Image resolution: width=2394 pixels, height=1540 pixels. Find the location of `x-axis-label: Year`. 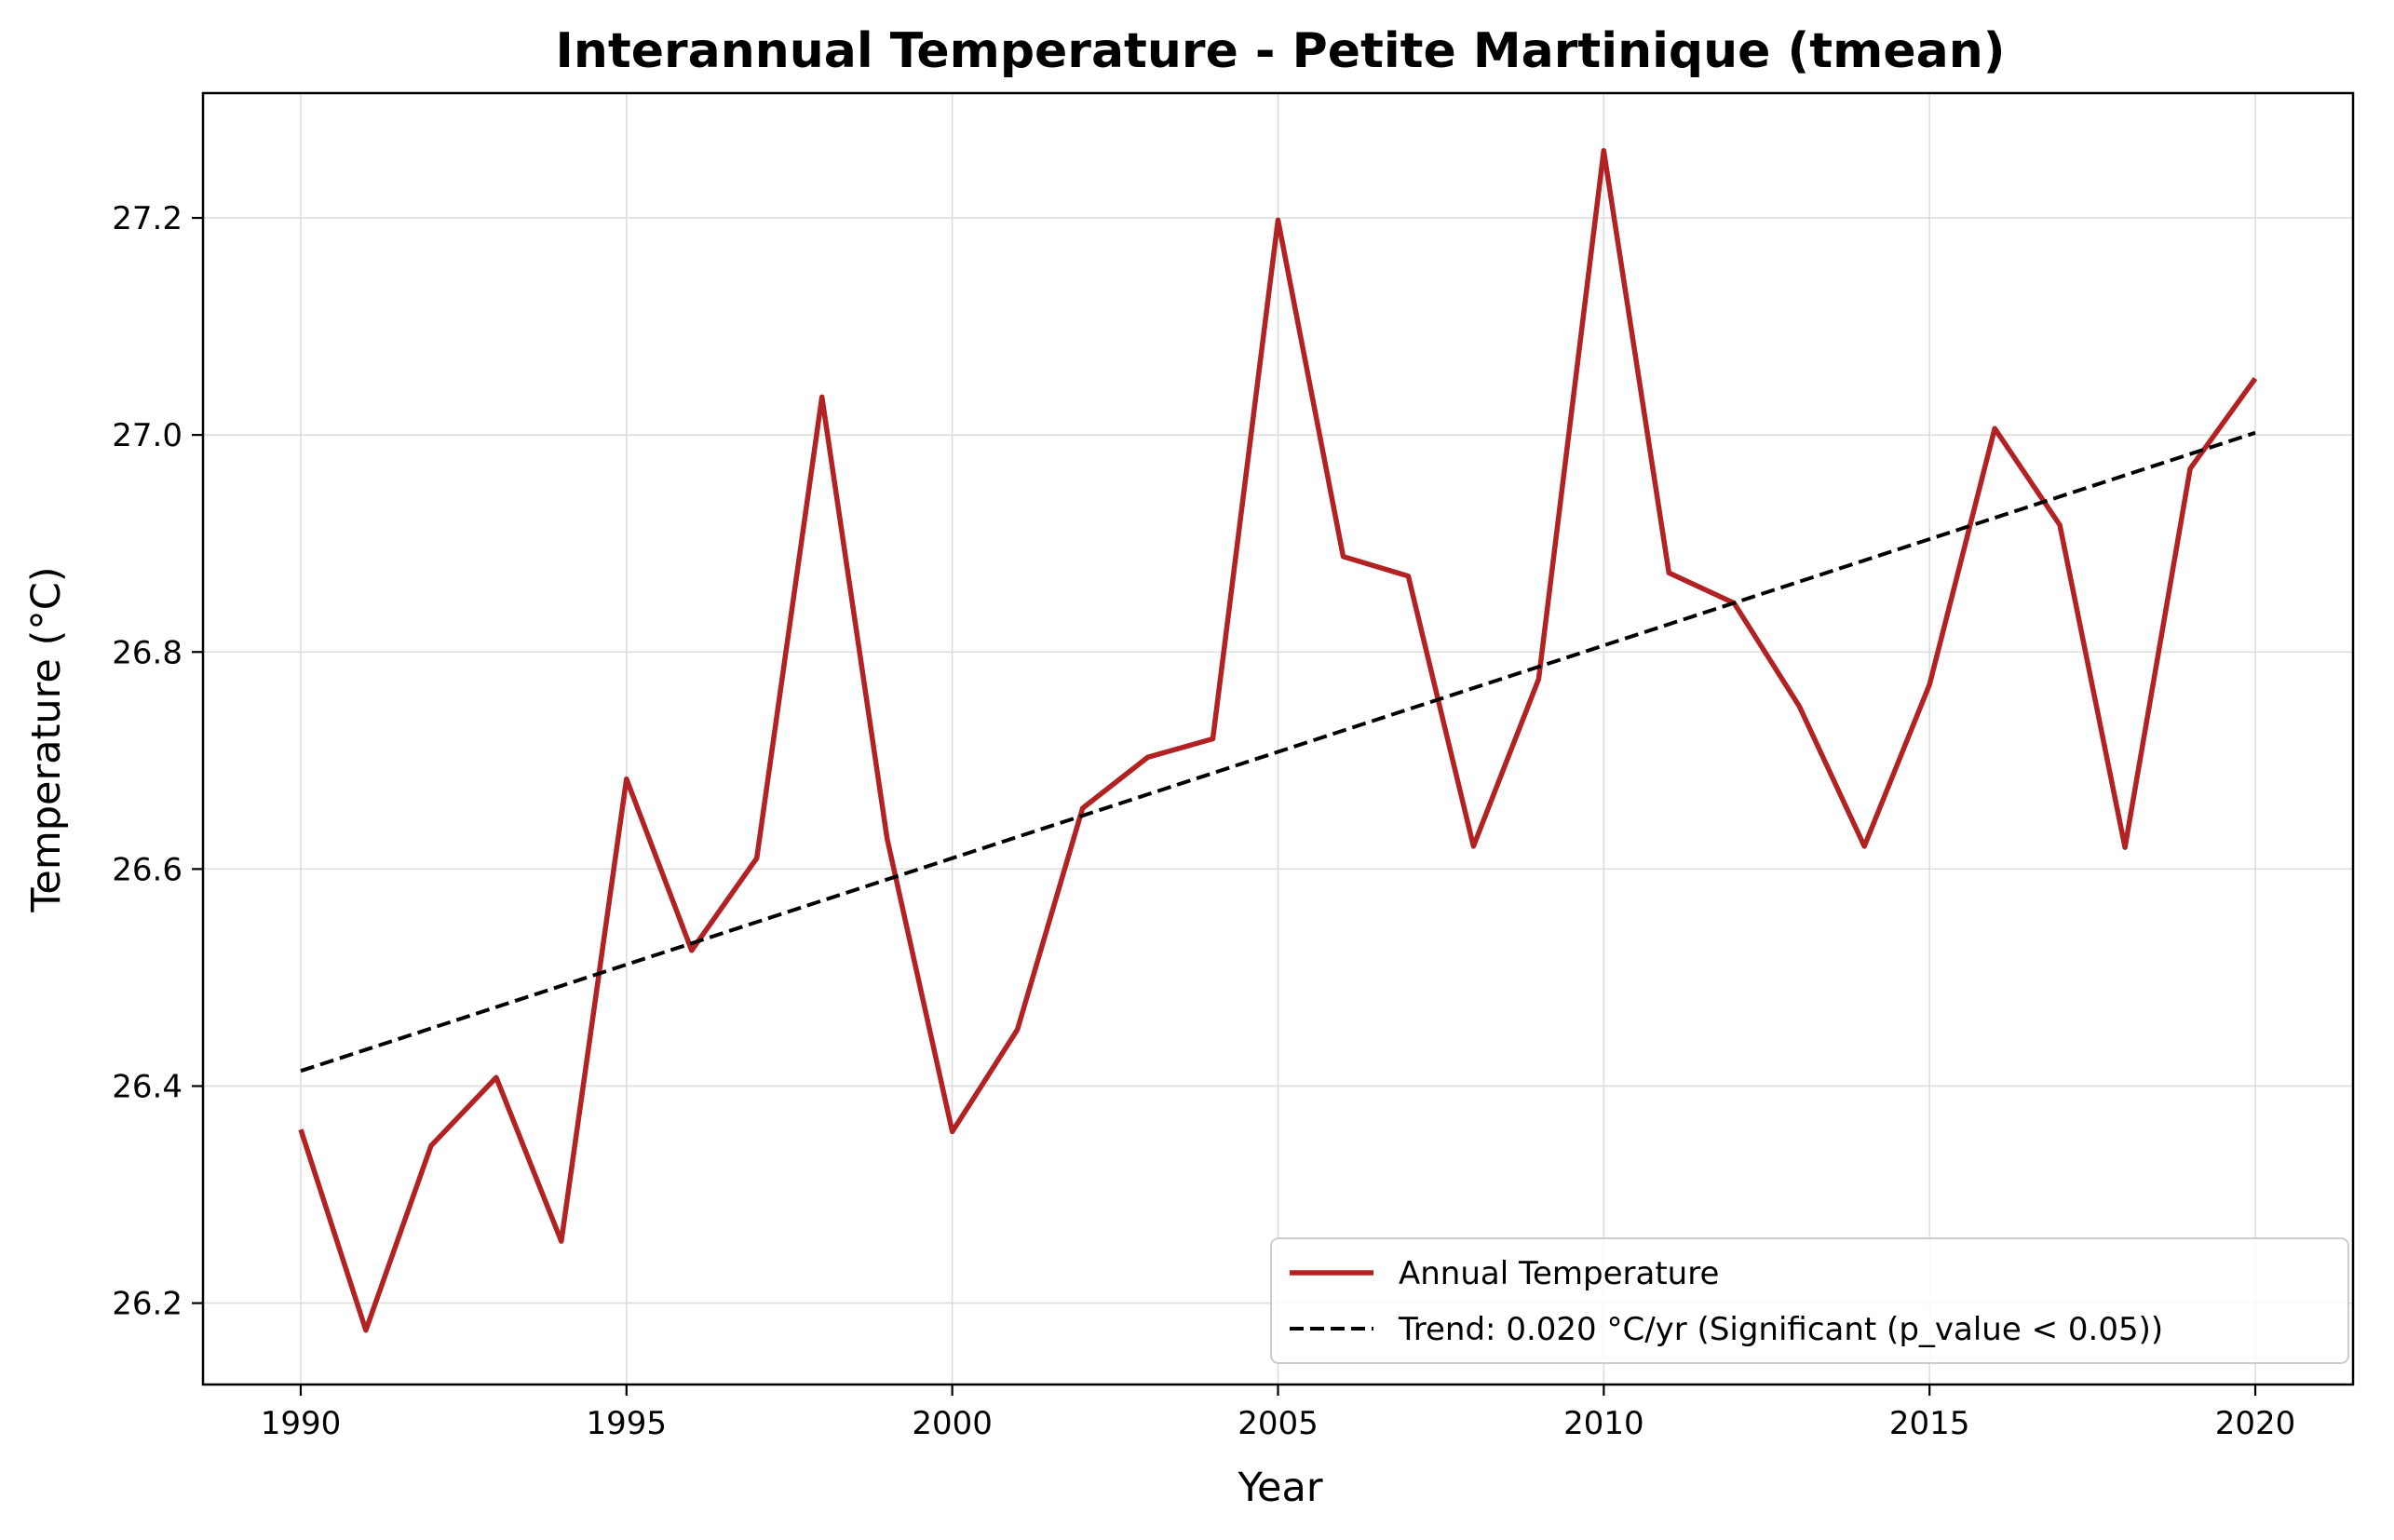

x-axis-label: Year is located at coordinates (1279, 1488).